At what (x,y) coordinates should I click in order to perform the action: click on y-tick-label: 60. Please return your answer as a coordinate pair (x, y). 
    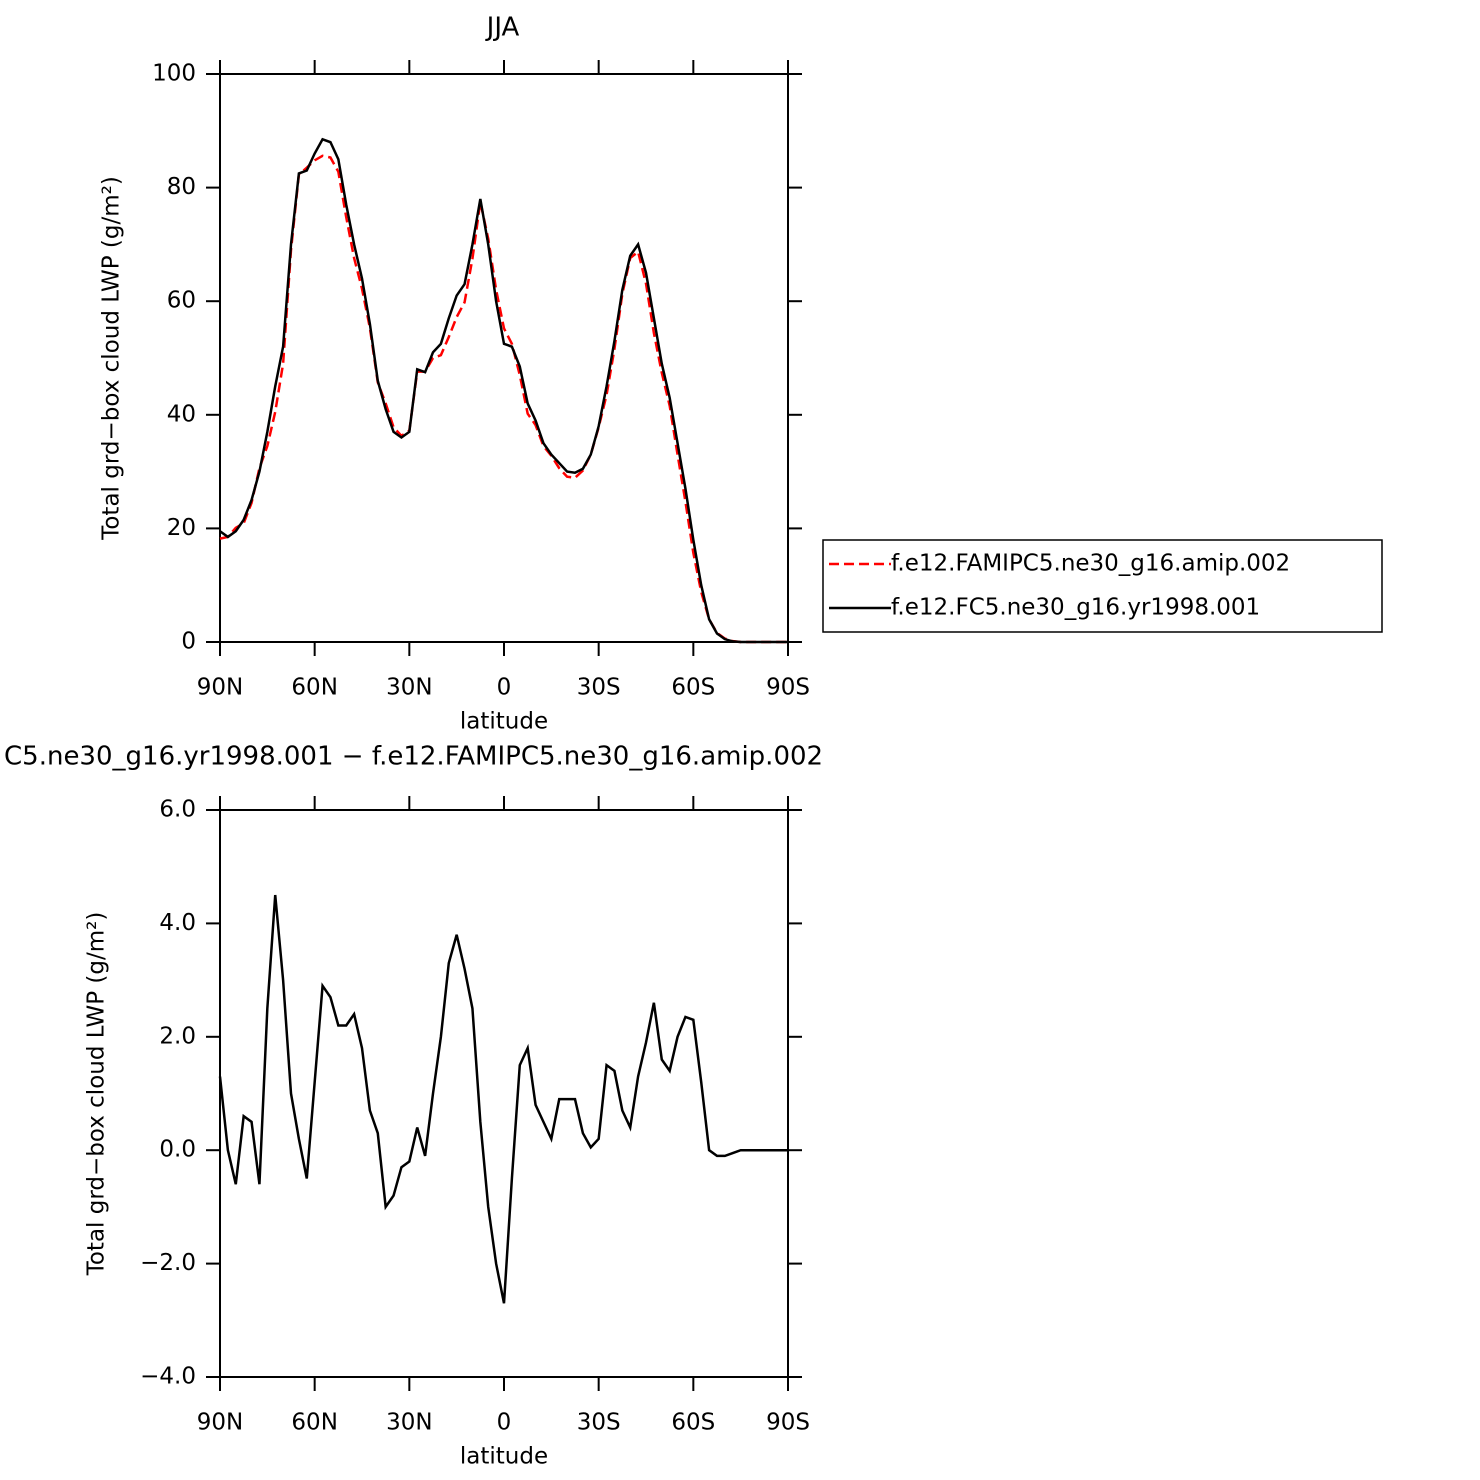
    Looking at the image, I should click on (181, 301).